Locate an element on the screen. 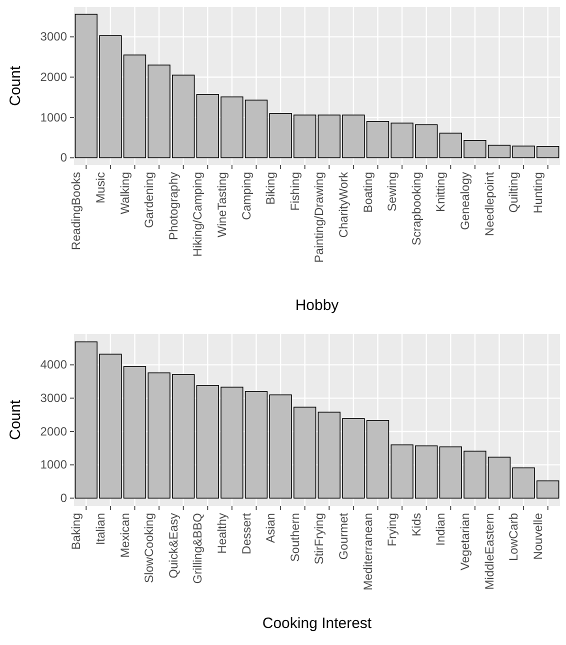 Image resolution: width=566 pixels, height=645 pixels. x-tick-label: Indian is located at coordinates (441, 529).